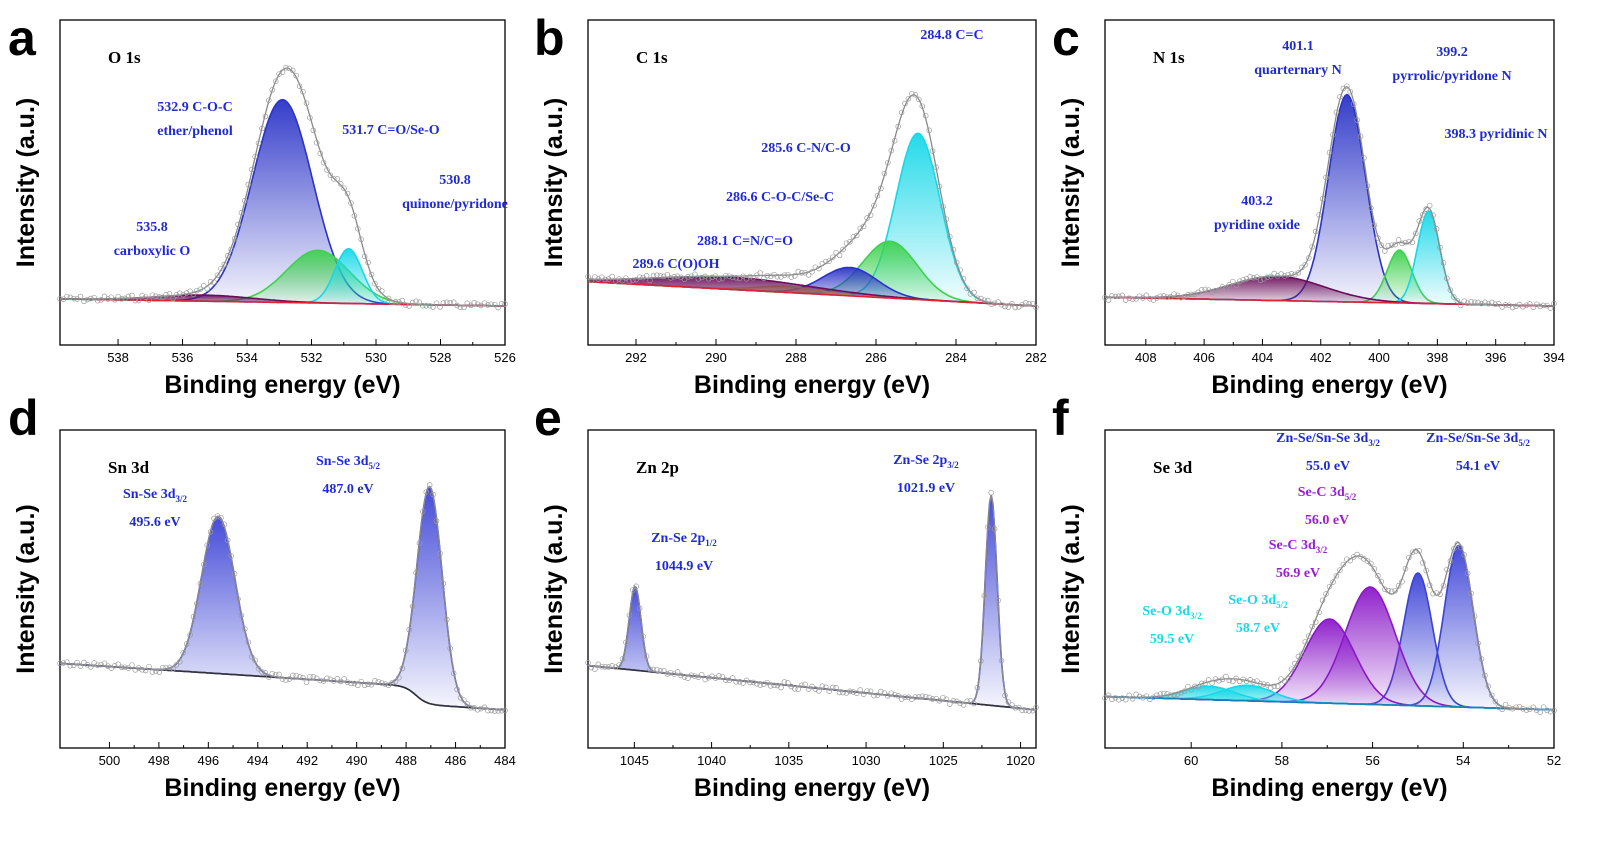 Image resolution: width=1621 pixels, height=847 pixels. Describe the element at coordinates (1066, 38) in the screenshot. I see `panel-letter: c` at that location.